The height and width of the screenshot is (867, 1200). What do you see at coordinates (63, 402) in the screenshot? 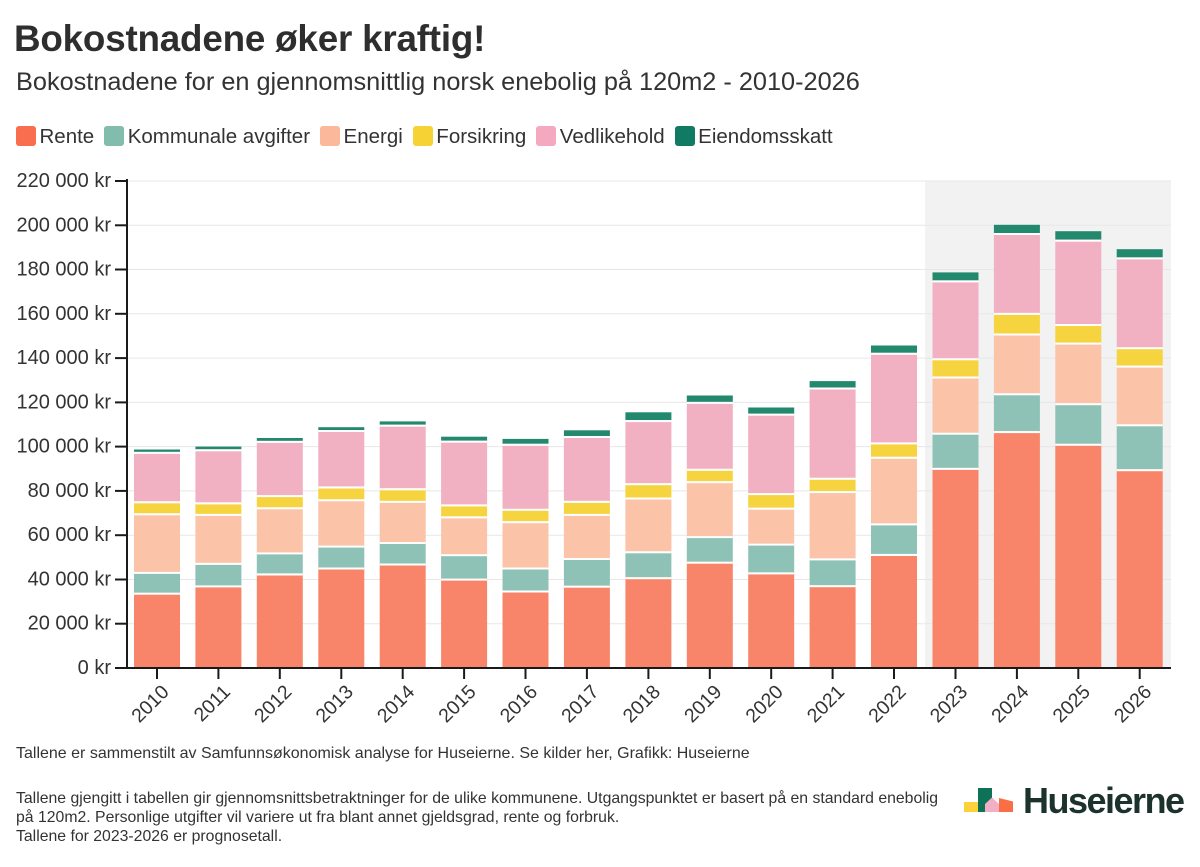
I see `svg-text: 120 000 kr` at bounding box center [63, 402].